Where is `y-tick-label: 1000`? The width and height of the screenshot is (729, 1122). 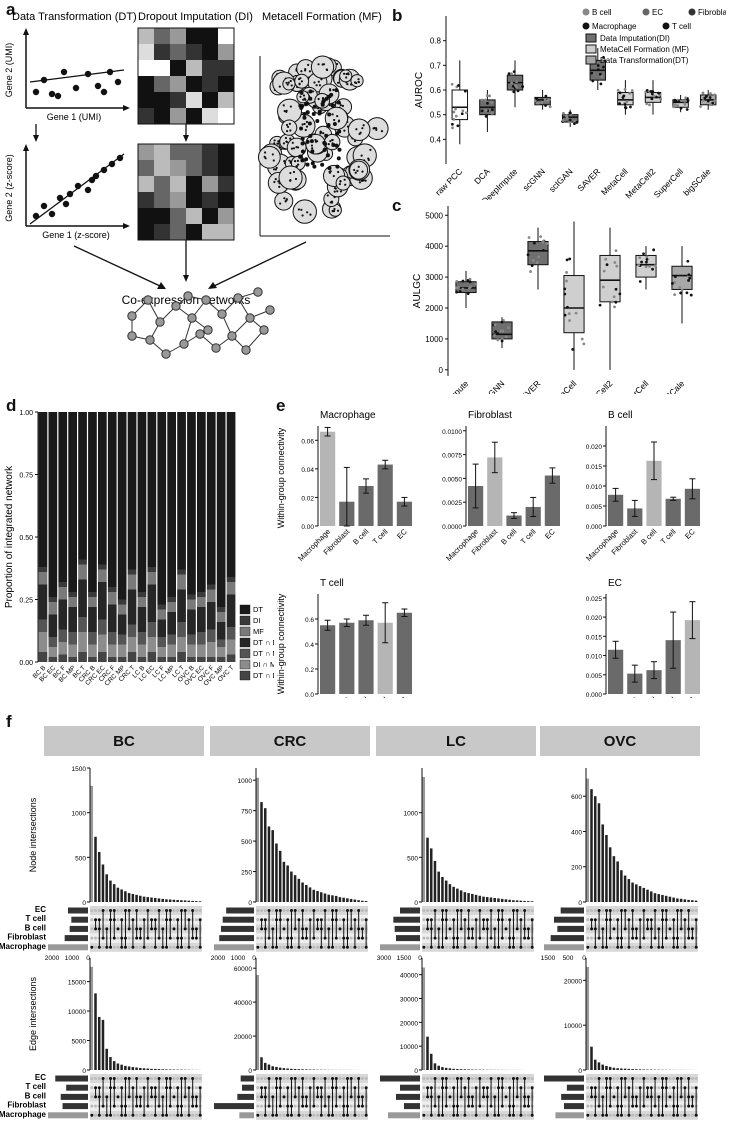
y-tick-label: 1000 is located at coordinates (79, 814).